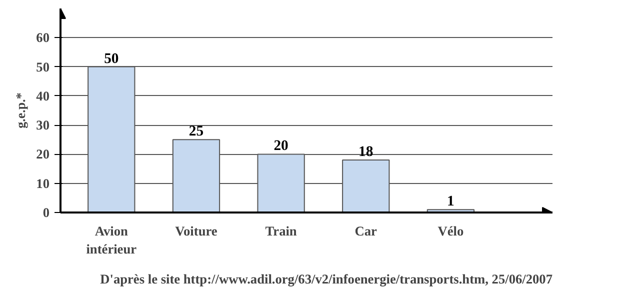  What do you see at coordinates (451, 231) in the screenshot?
I see `x-tick-label: Vélo` at bounding box center [451, 231].